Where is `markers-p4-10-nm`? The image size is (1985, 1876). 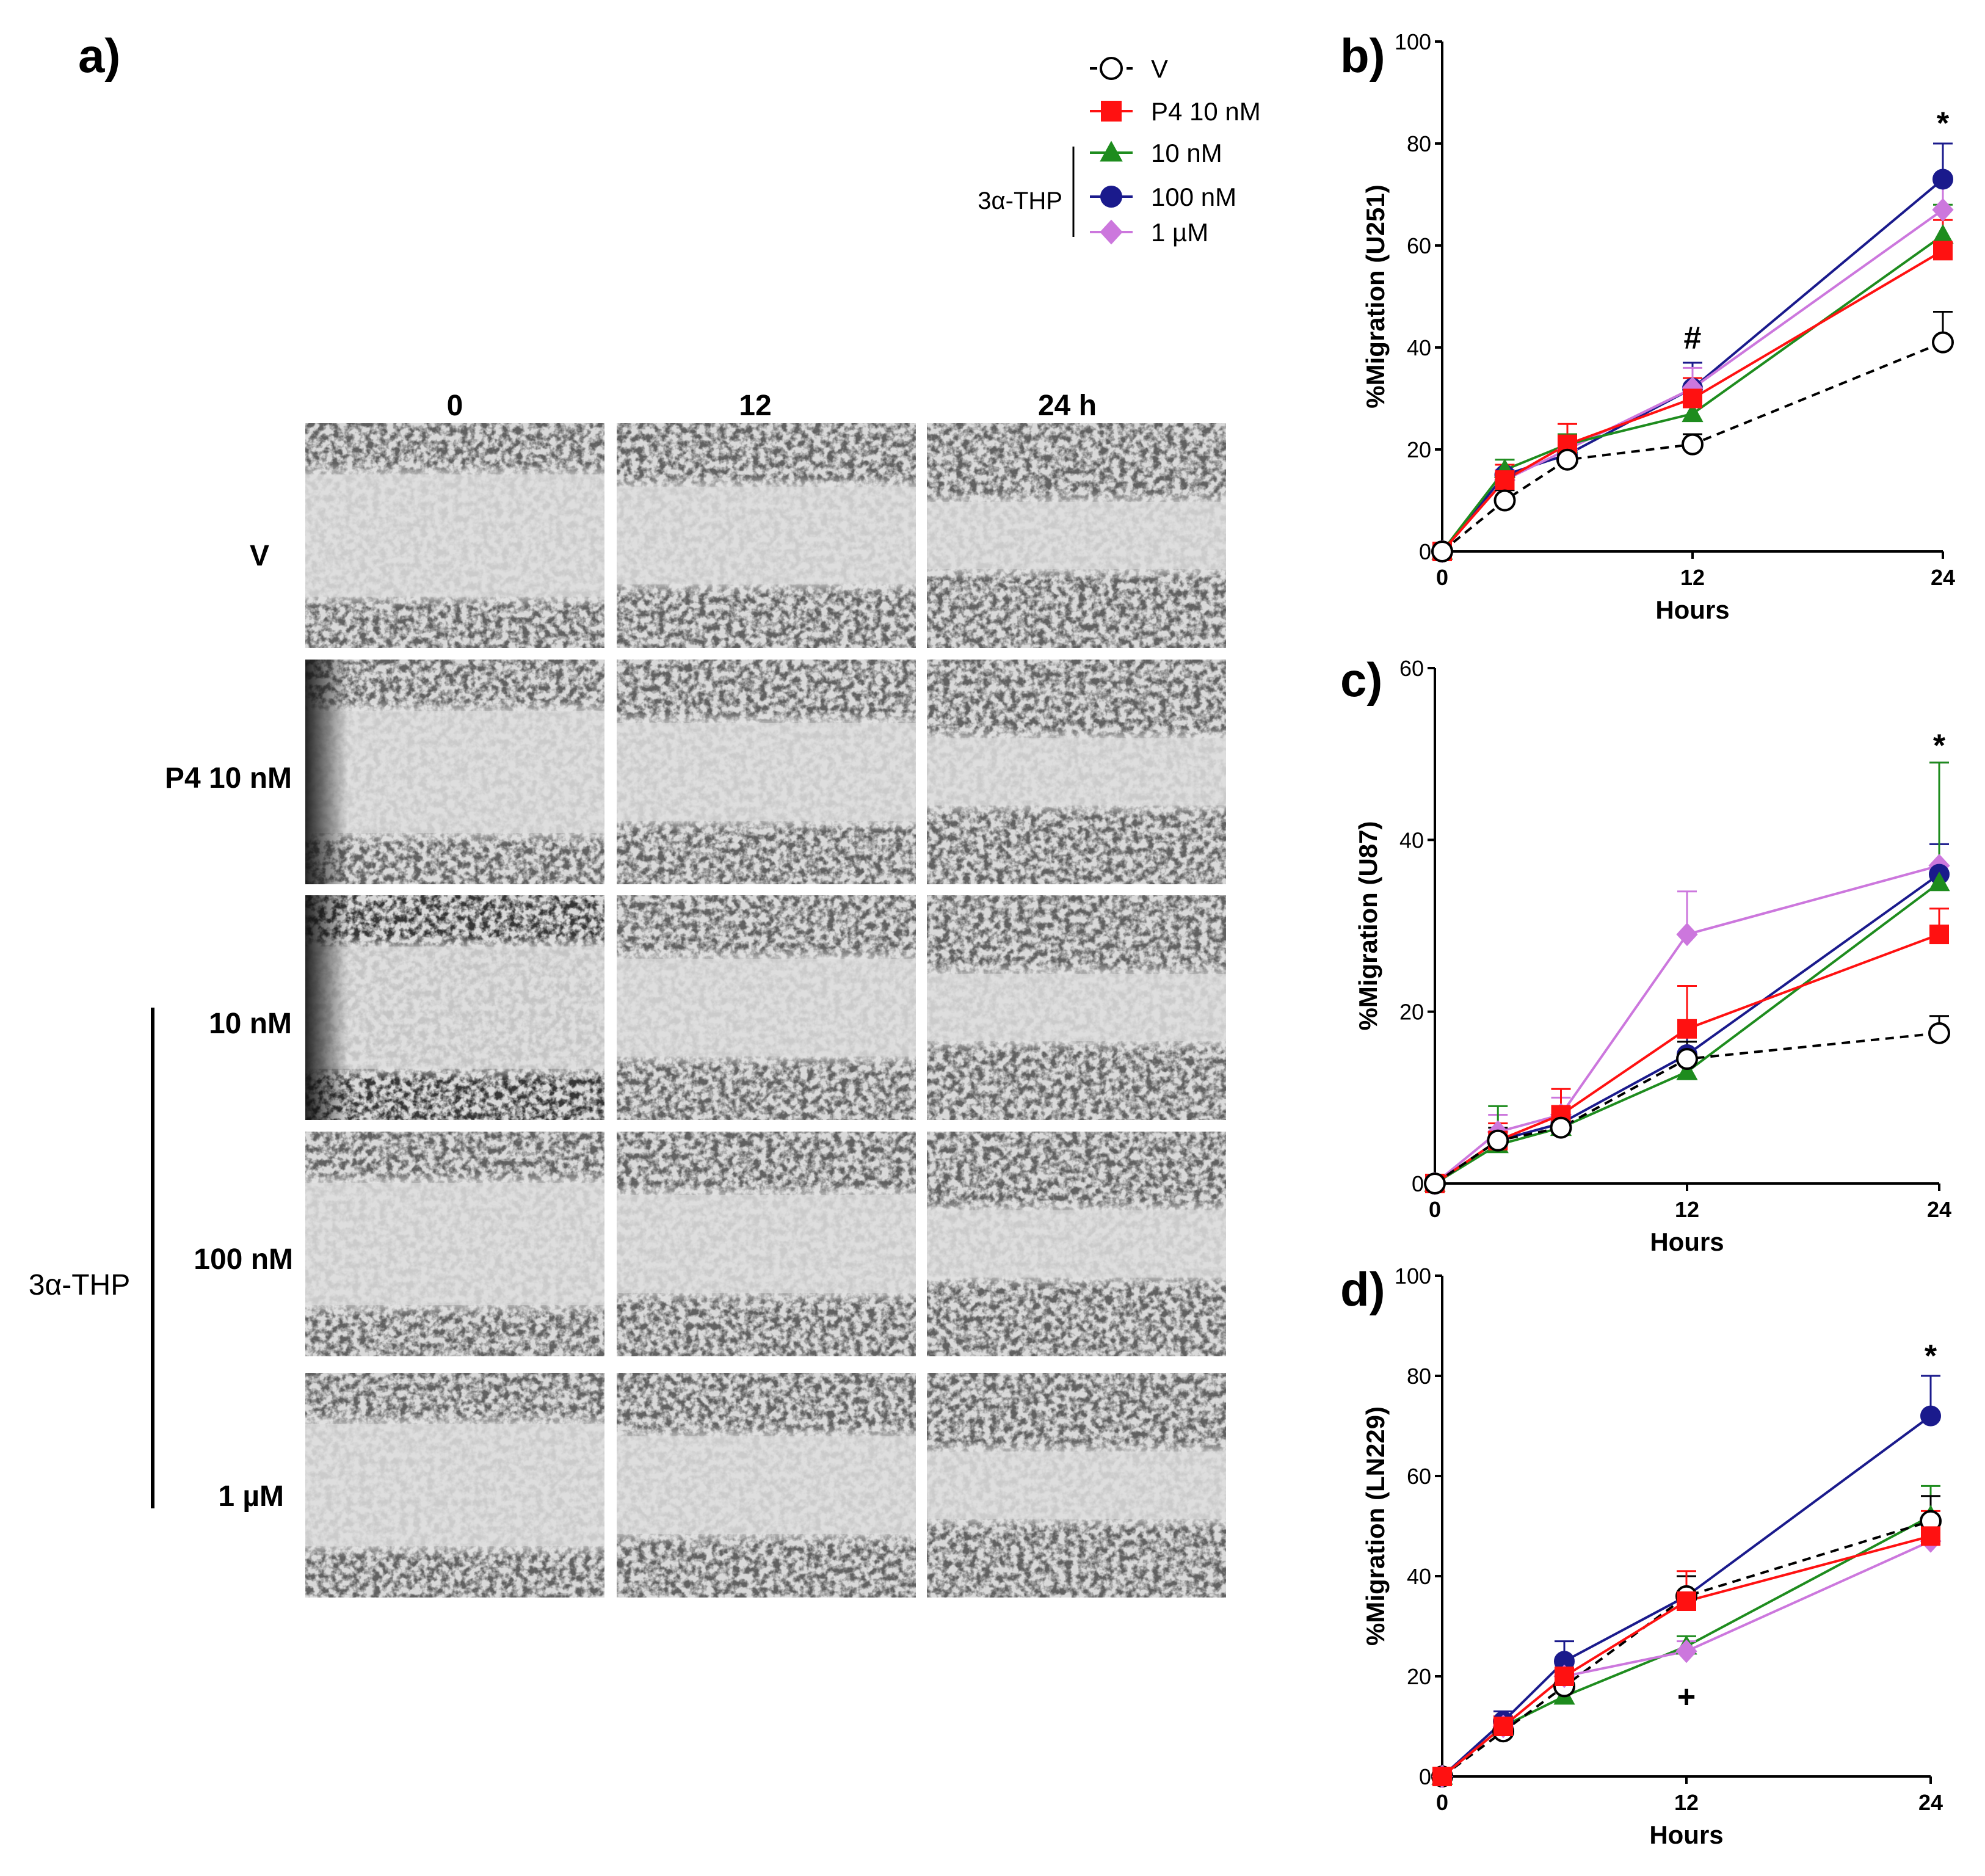 markers-p4-10-nm is located at coordinates (1686, 1656).